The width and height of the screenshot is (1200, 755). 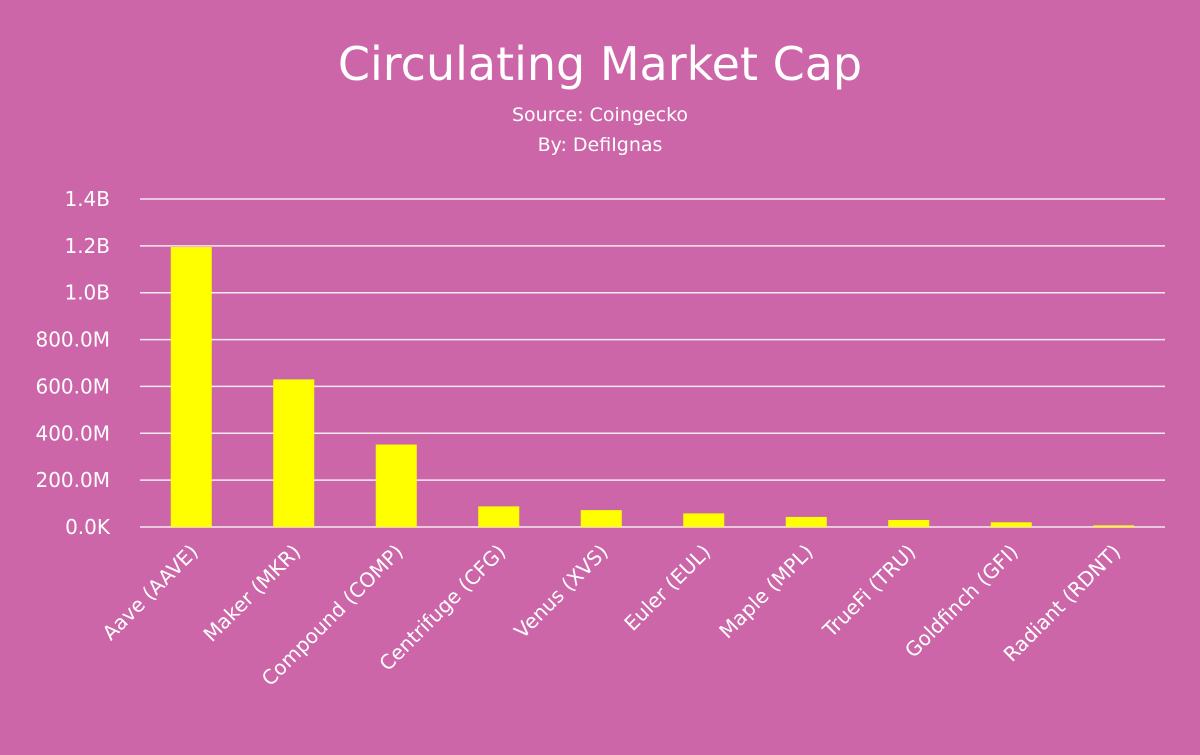 I want to click on y-tick-label: 600.0M, so click(x=72, y=386).